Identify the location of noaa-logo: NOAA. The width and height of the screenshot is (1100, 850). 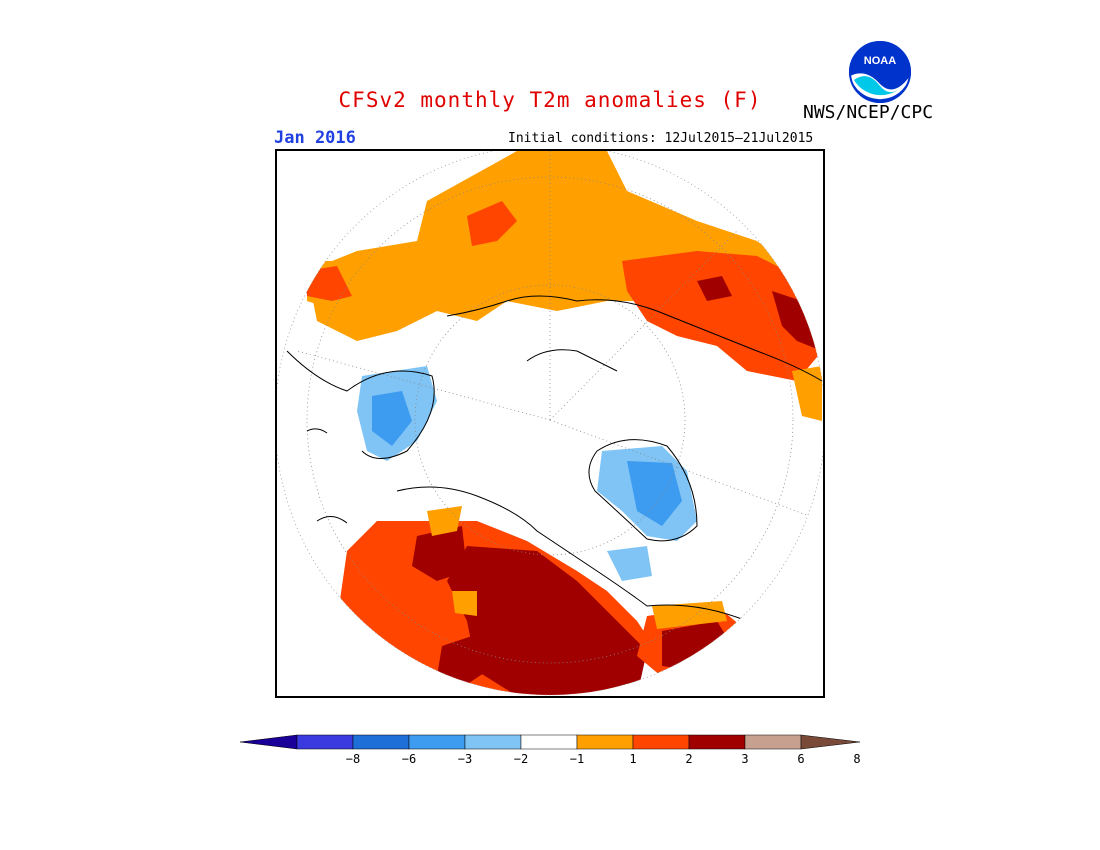
(880, 72).